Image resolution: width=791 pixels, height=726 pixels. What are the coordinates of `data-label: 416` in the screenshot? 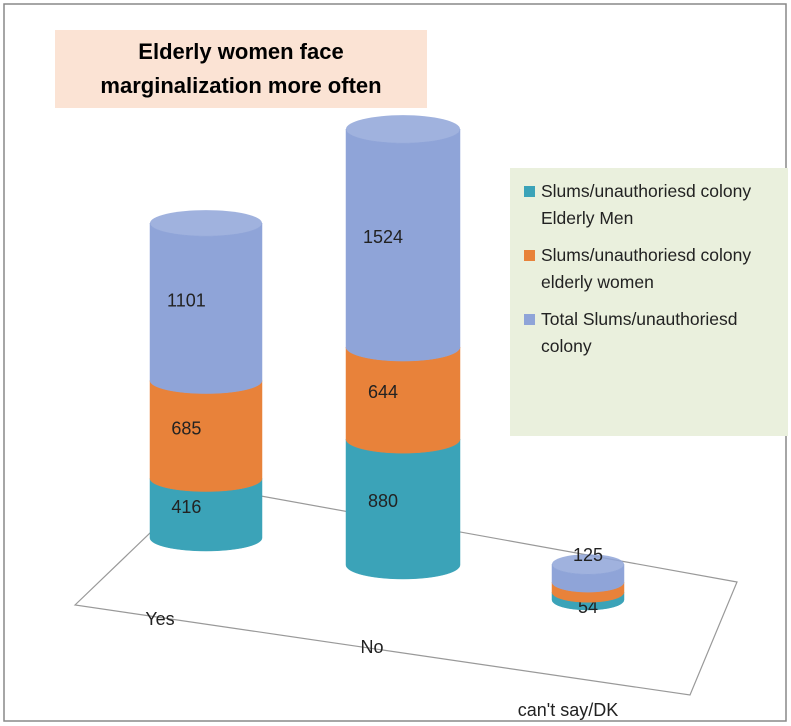 It's located at (186, 507).